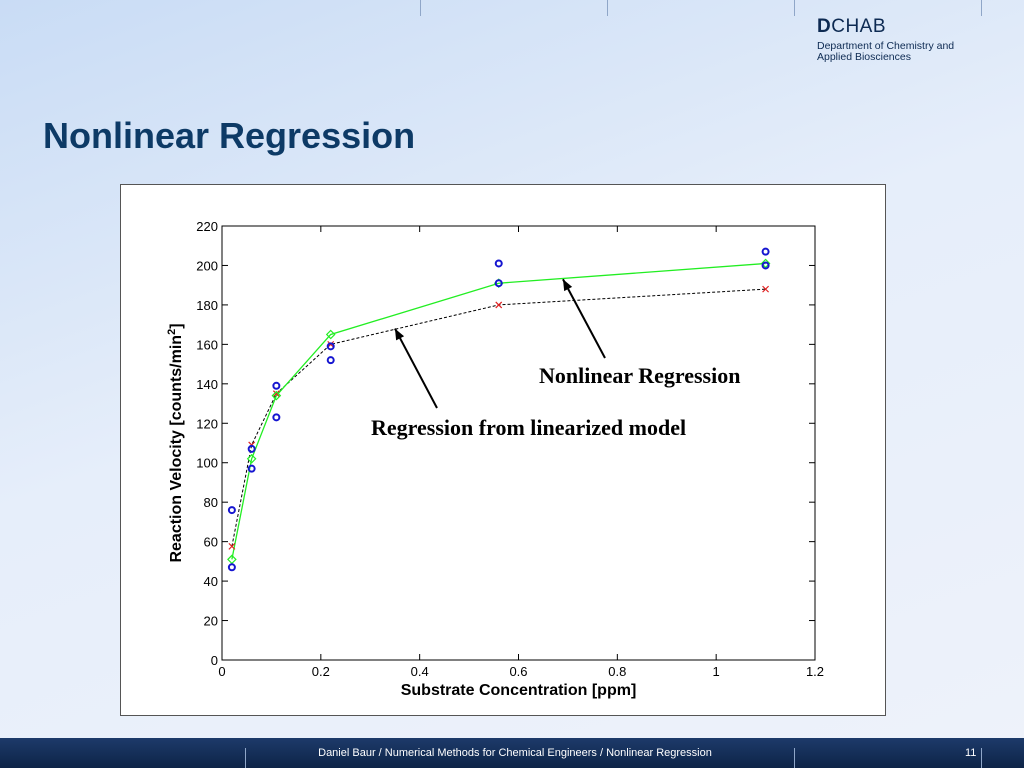 The image size is (1024, 768). I want to click on y-tick-label: 0, so click(214, 660).